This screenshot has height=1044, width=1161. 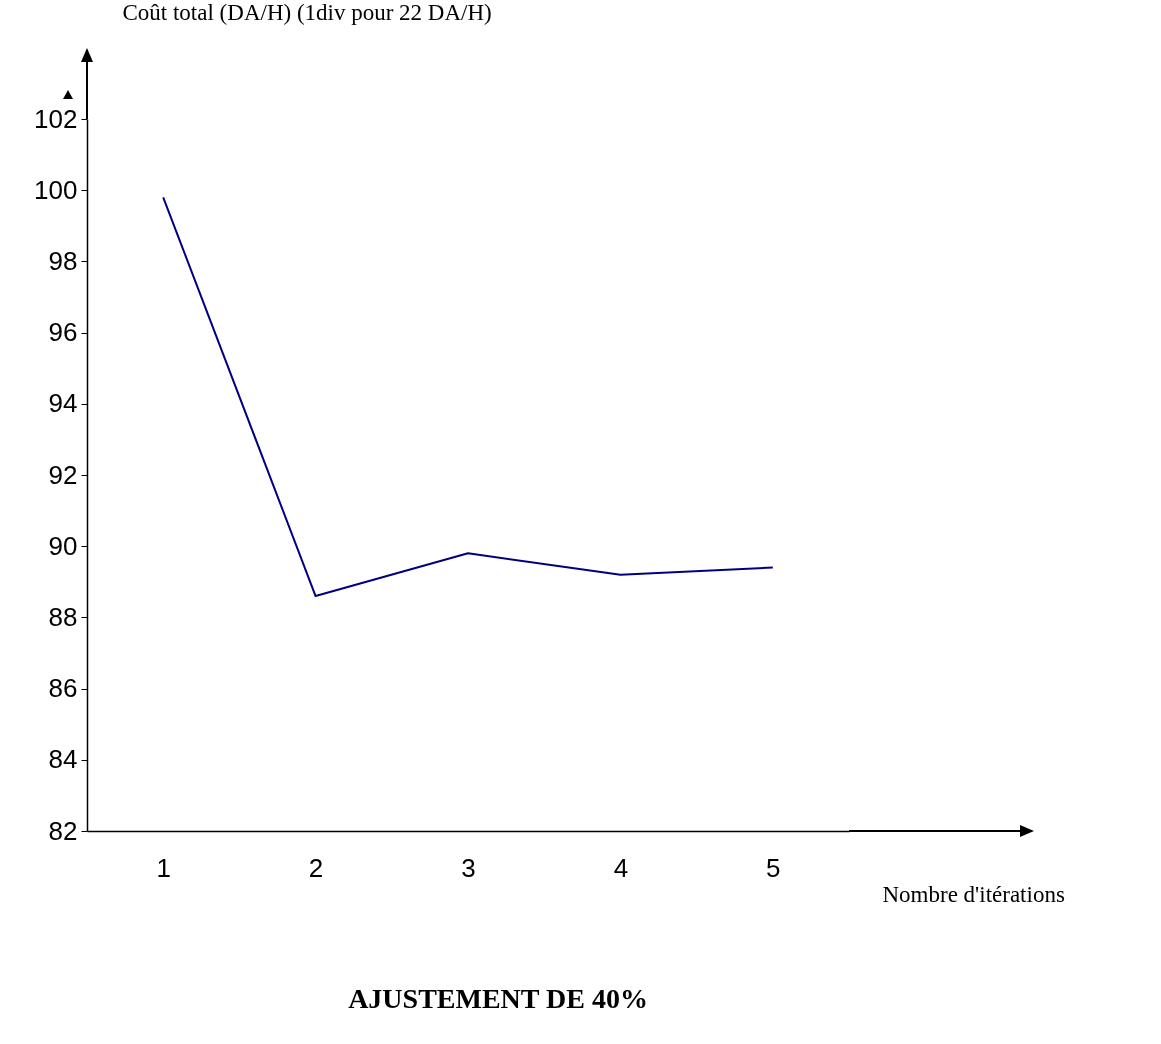 What do you see at coordinates (621, 867) in the screenshot?
I see `x-tick-label: 4` at bounding box center [621, 867].